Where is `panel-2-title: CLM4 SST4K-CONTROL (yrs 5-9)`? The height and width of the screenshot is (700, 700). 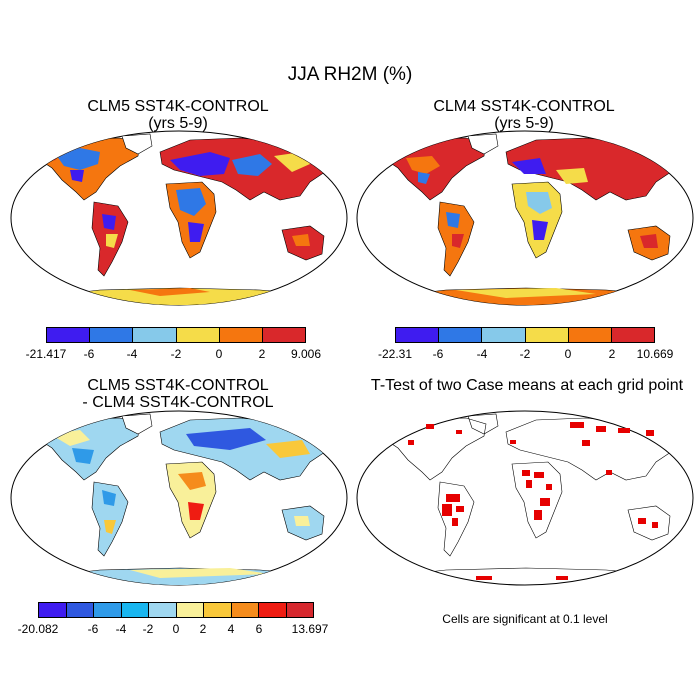 panel-2-title: CLM4 SST4K-CONTROL (yrs 5-9) is located at coordinates (524, 115).